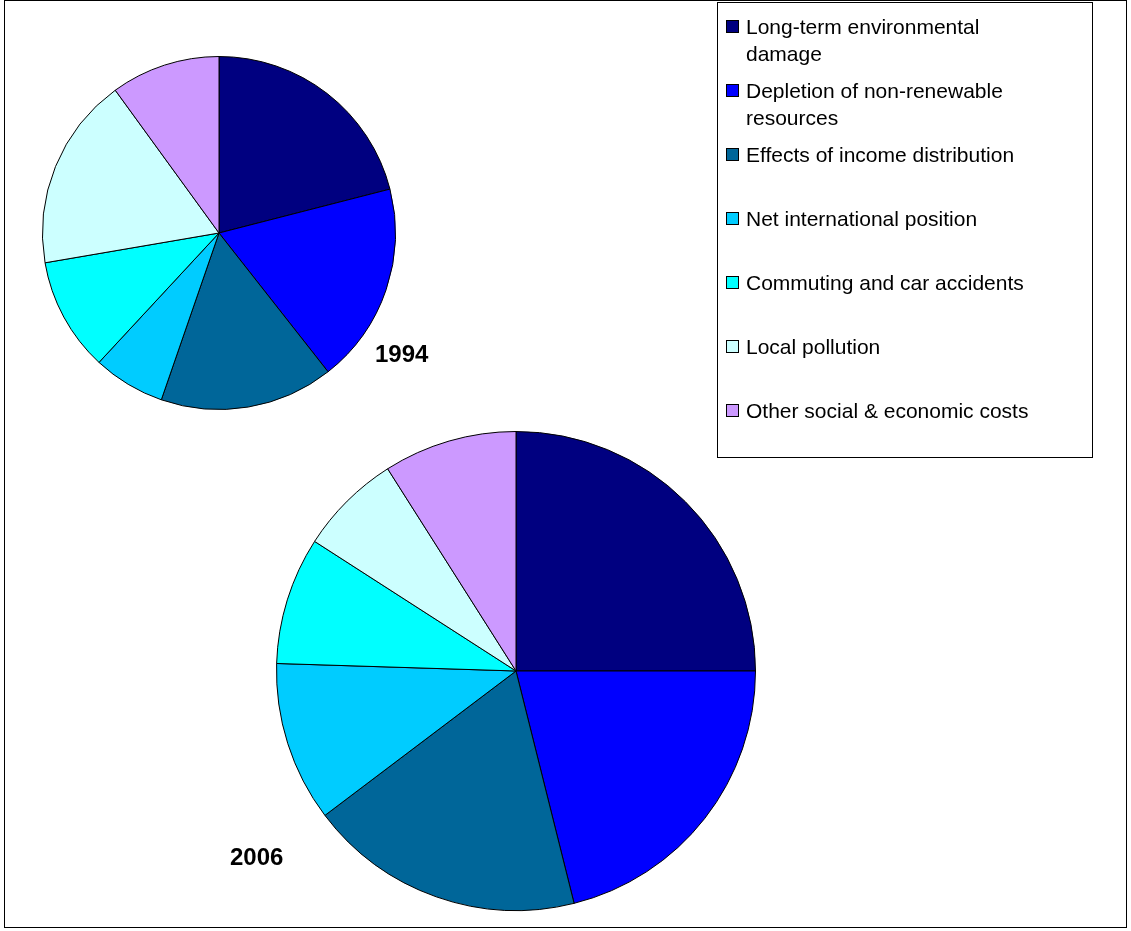 Image resolution: width=1131 pixels, height=931 pixels. I want to click on legend-label: Other social & economic costs, so click(887, 411).